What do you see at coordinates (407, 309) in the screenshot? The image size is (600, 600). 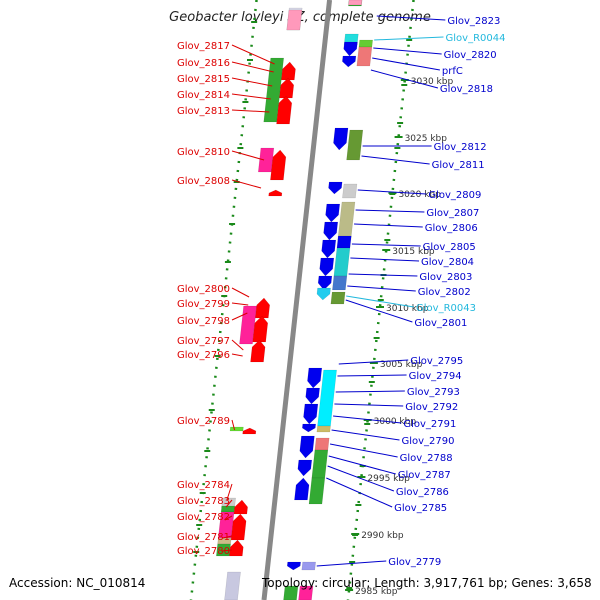 I see `kbp-scale-label: 3010 kbp` at bounding box center [407, 309].